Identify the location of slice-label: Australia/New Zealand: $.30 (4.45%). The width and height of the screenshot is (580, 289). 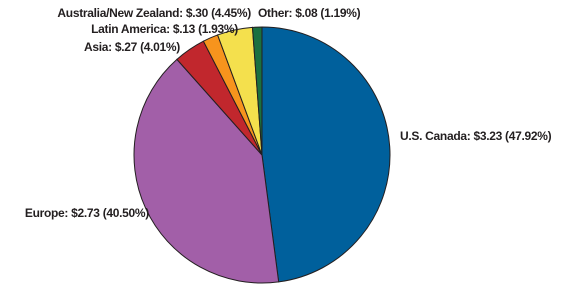
(154, 13).